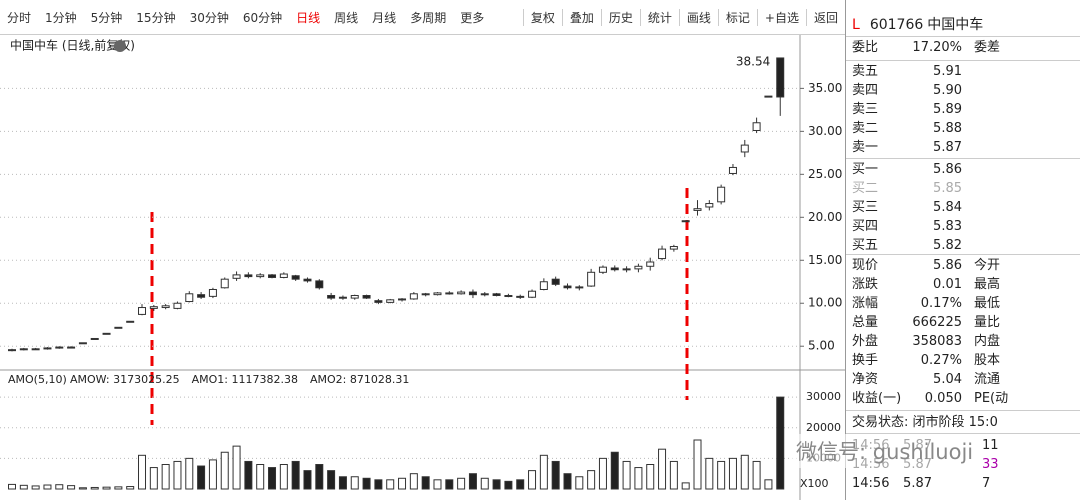  What do you see at coordinates (384, 17) in the screenshot?
I see `period-tab: 月线` at bounding box center [384, 17].